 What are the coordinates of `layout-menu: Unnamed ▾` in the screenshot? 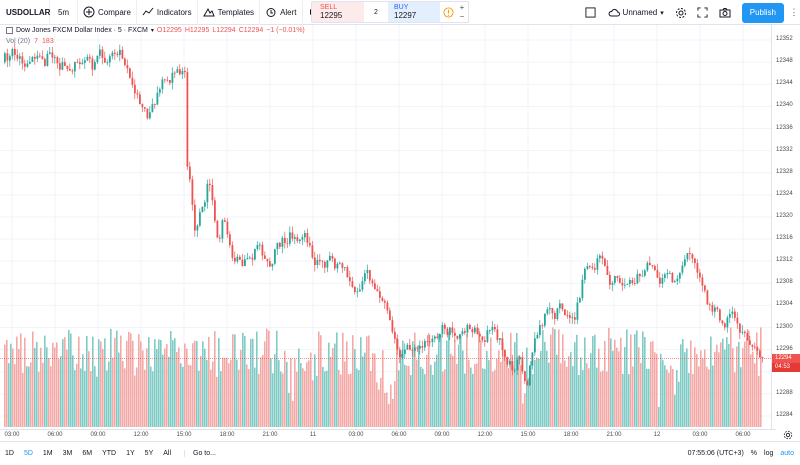 It's located at (636, 13).